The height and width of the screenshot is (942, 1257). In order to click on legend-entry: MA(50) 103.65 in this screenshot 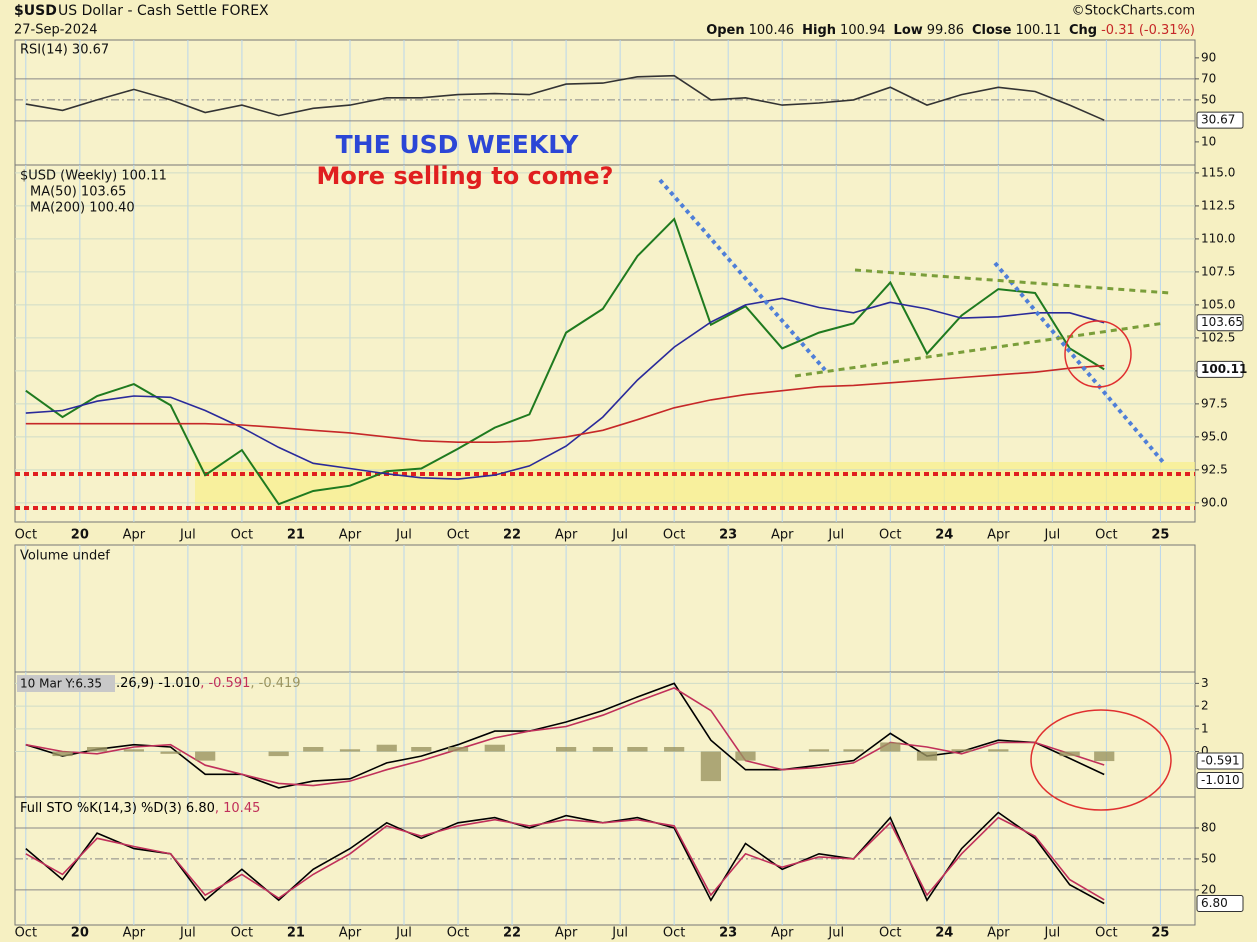, I will do `click(78, 192)`.